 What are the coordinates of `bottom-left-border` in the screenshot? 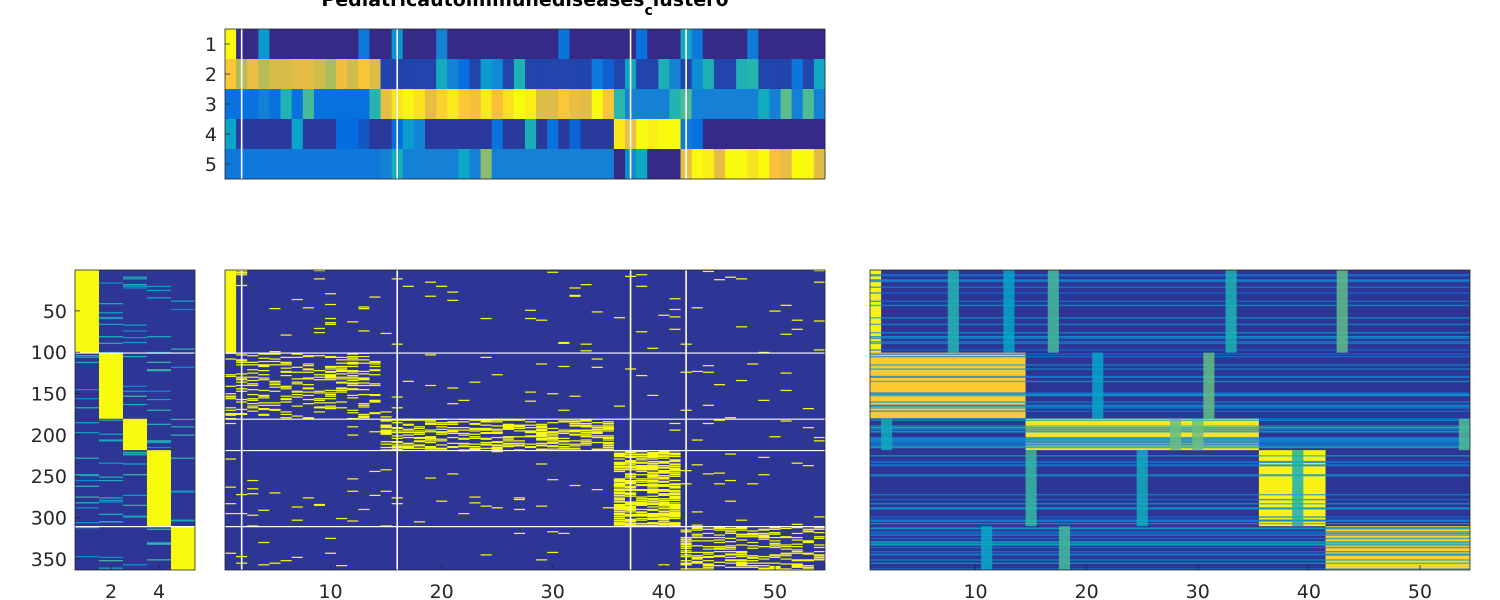 It's located at (135, 420).